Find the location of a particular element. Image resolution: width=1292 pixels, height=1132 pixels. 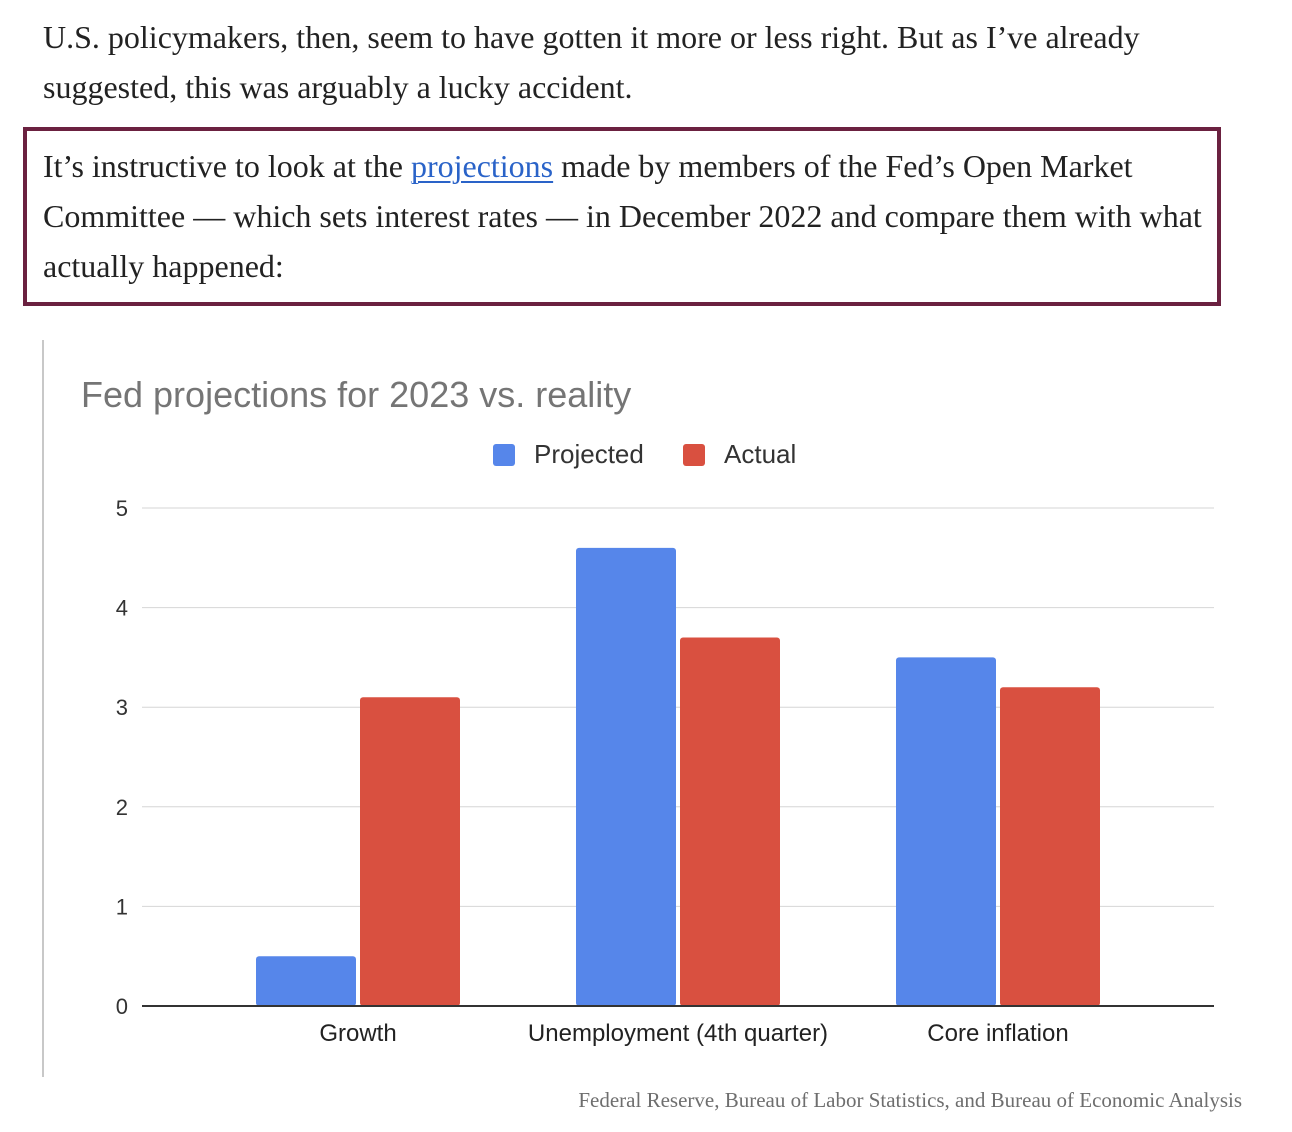

y-tick-label: 4 is located at coordinates (122, 608).